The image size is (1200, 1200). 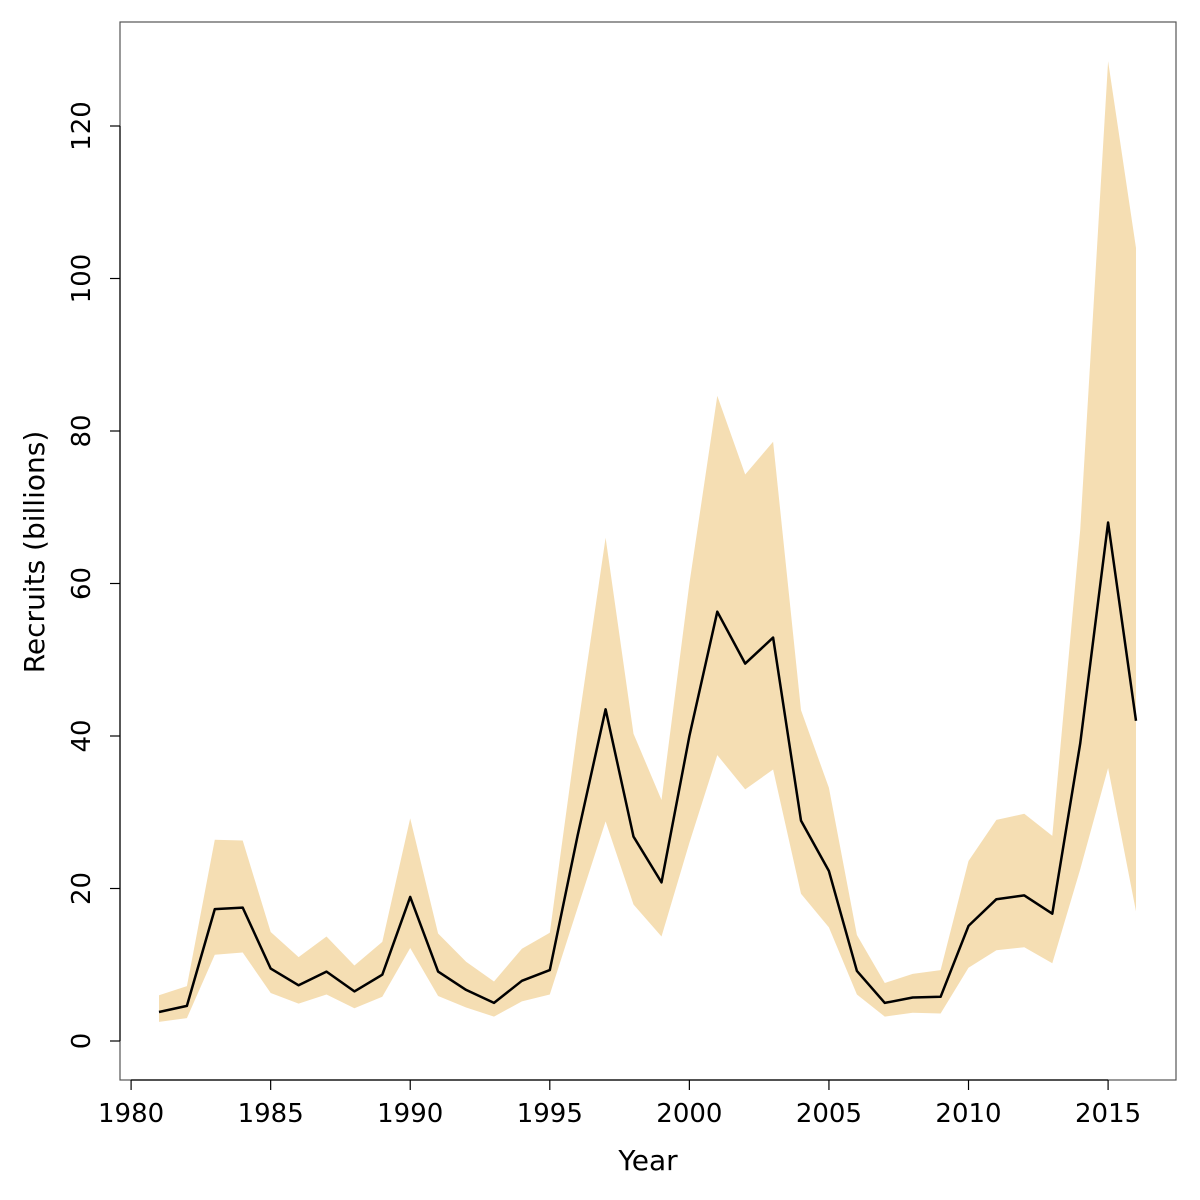 I want to click on y-axis: 0 20 40 60 80 100 120, so click(x=94, y=575).